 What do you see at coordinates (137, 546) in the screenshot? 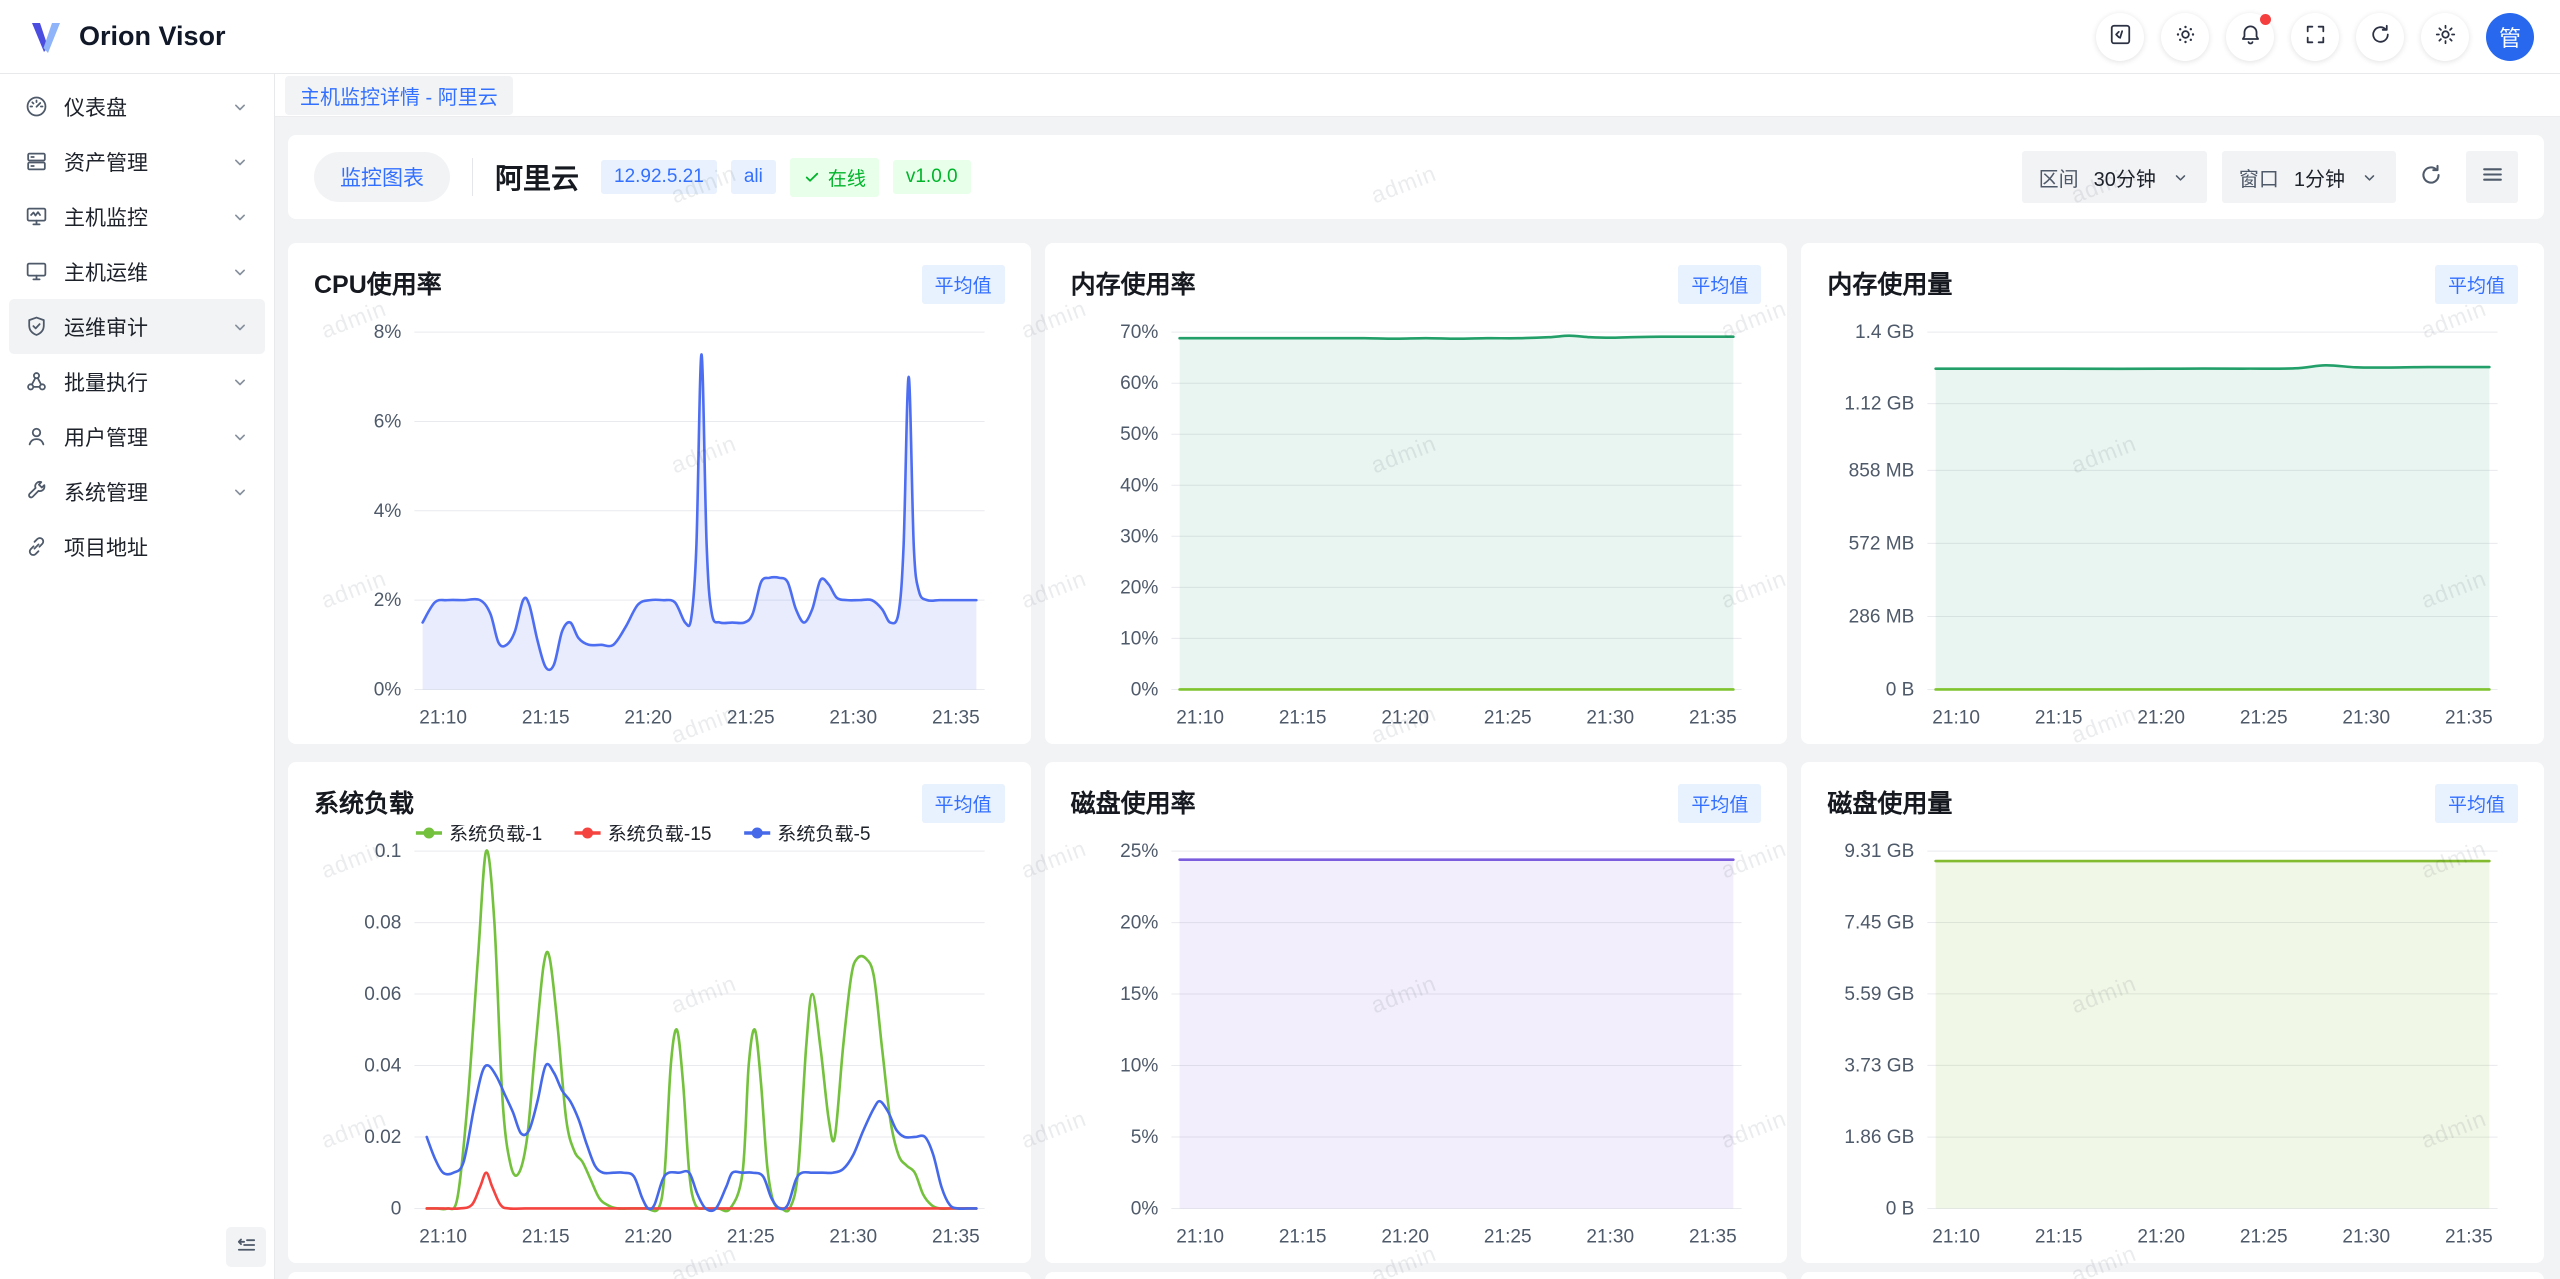
I see `sidebar-item-项目地址: 项目地址` at bounding box center [137, 546].